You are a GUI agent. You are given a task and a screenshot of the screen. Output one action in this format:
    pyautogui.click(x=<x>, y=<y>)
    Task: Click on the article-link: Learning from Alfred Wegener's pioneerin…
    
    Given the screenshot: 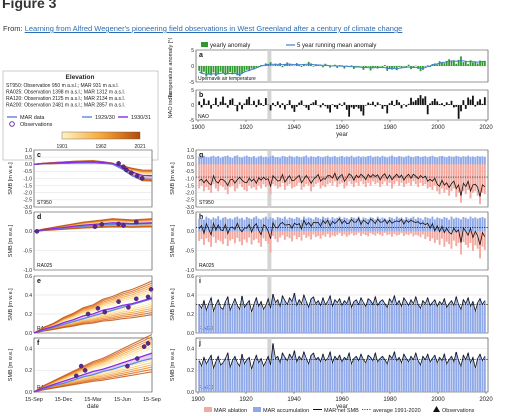 What is the action you would take?
    pyautogui.click(x=213, y=28)
    